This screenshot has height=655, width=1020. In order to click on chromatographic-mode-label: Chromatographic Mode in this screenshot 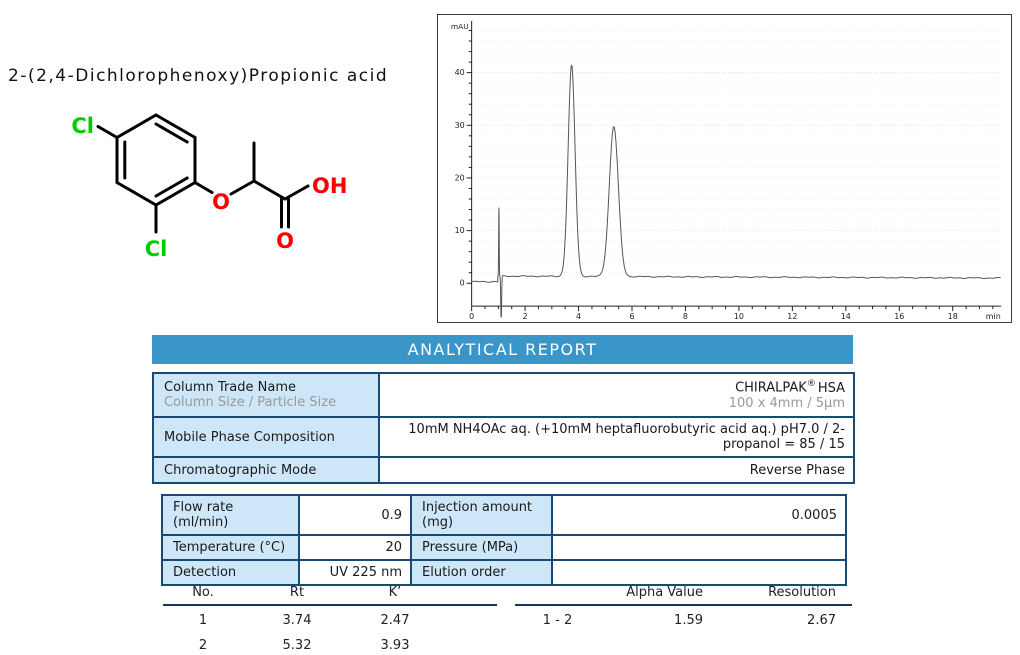, I will do `click(266, 470)`.